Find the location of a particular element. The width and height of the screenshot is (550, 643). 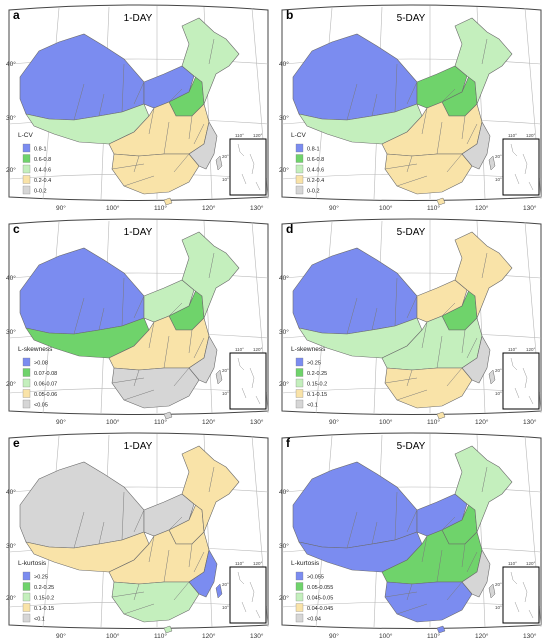

panel-letter: e is located at coordinates (16, 443).